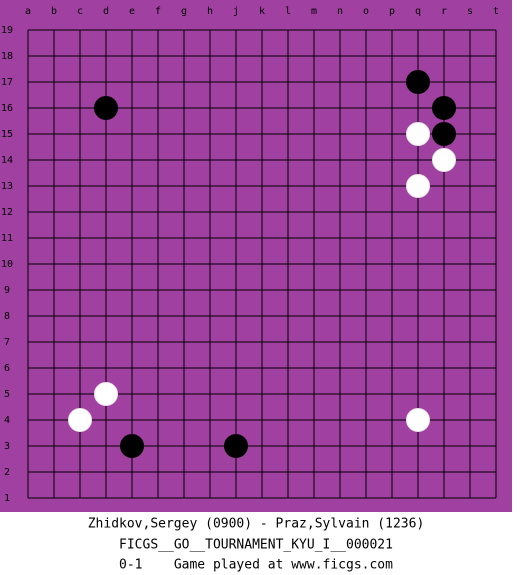 The width and height of the screenshot is (525, 575). I want to click on column-label: s, so click(470, 11).